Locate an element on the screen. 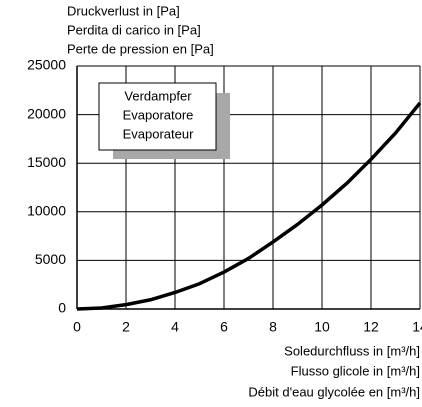 Image resolution: width=422 pixels, height=407 pixels. legend-text: Evaporatore is located at coordinates (158, 114).